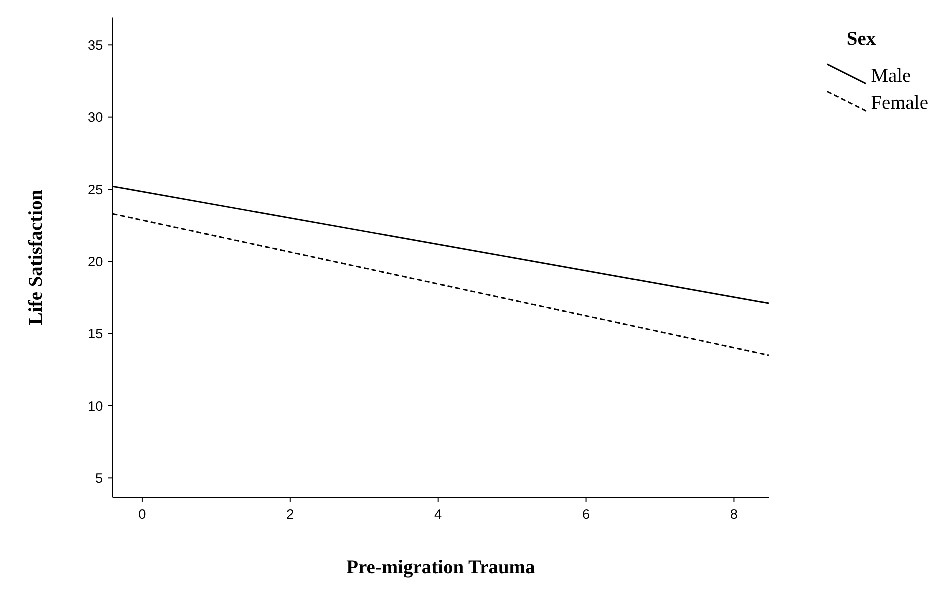 Image resolution: width=950 pixels, height=603 pixels. I want to click on legend-title: Sex, so click(861, 39).